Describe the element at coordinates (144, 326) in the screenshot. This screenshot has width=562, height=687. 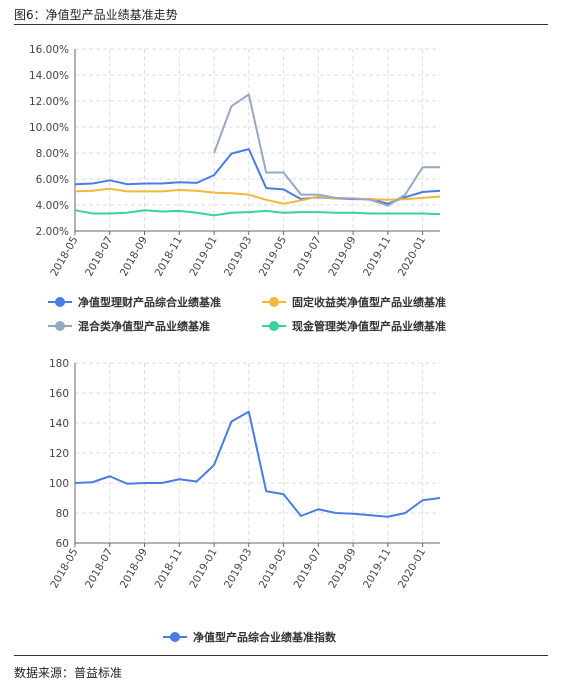
I see `legend-label: 混合类净值型产品业绩基准` at that location.